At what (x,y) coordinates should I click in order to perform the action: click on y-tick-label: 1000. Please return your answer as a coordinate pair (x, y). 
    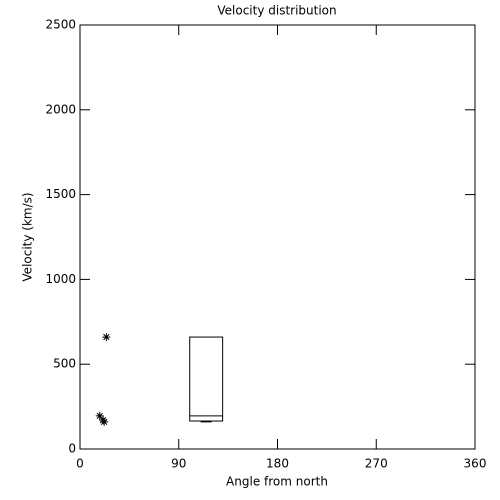
    Looking at the image, I should click on (60, 279).